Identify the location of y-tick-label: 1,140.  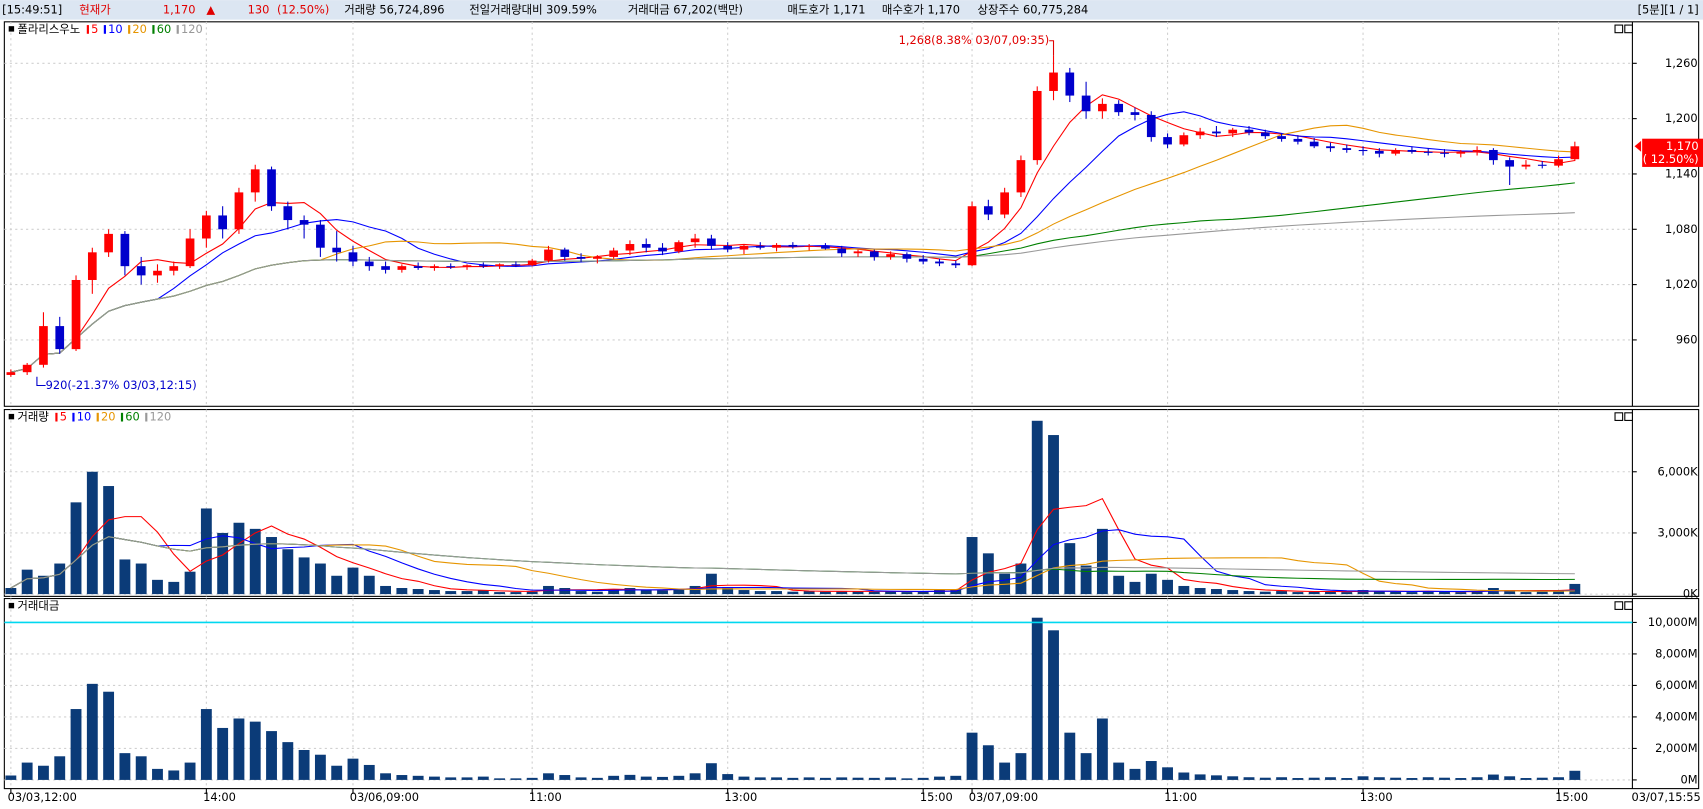
(1681, 173).